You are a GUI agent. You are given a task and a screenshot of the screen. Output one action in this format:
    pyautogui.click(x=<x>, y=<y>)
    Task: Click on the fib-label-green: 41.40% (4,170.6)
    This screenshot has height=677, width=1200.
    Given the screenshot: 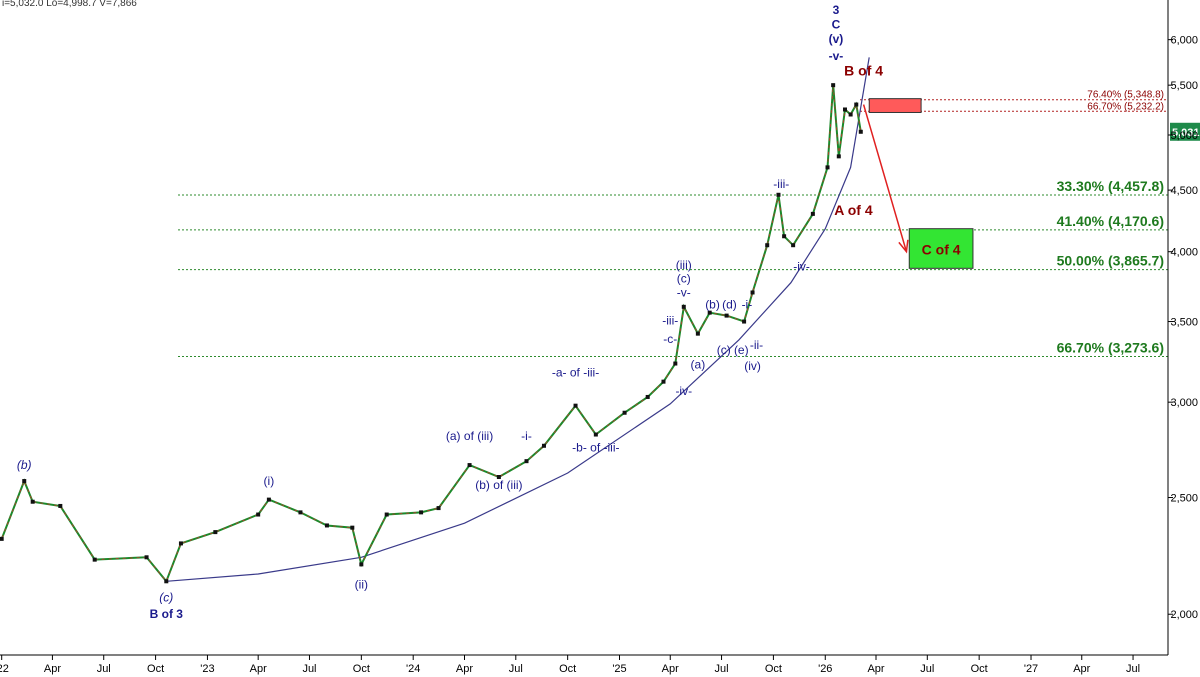 What is the action you would take?
    pyautogui.click(x=1110, y=221)
    